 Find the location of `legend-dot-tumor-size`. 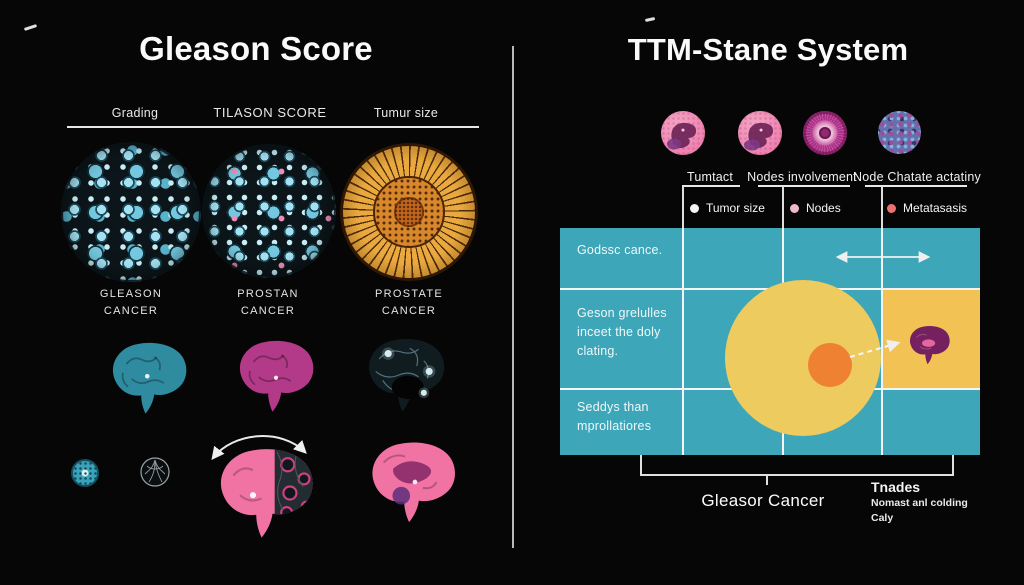

legend-dot-tumor-size is located at coordinates (694, 208).